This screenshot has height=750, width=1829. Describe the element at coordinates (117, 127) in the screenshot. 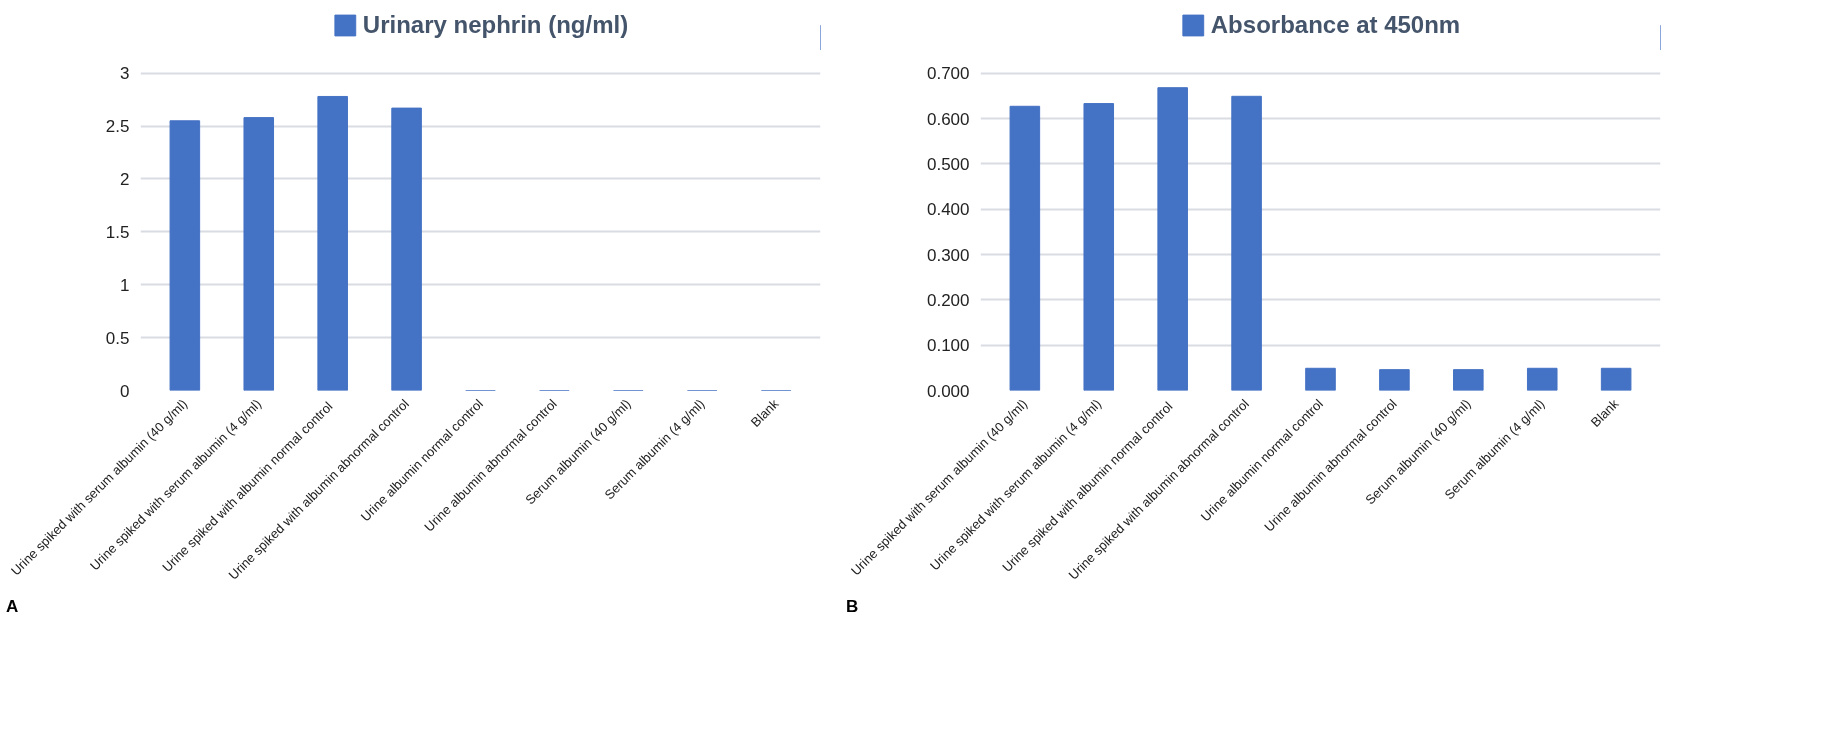

I see `y-tick-label: 2.5` at that location.